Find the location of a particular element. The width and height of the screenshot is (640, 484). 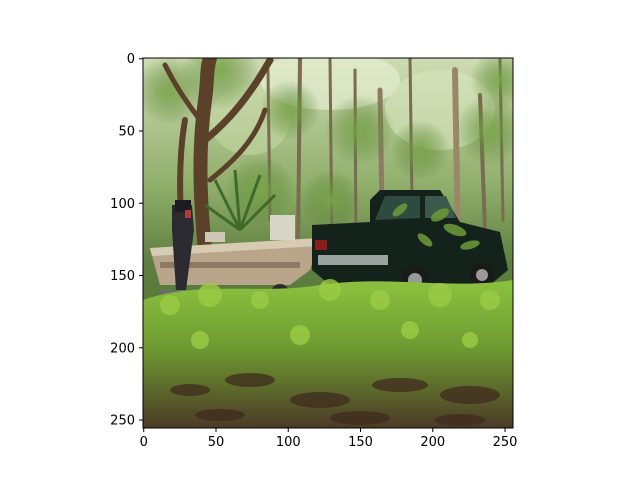

x-tick-label: 250 is located at coordinates (505, 442).